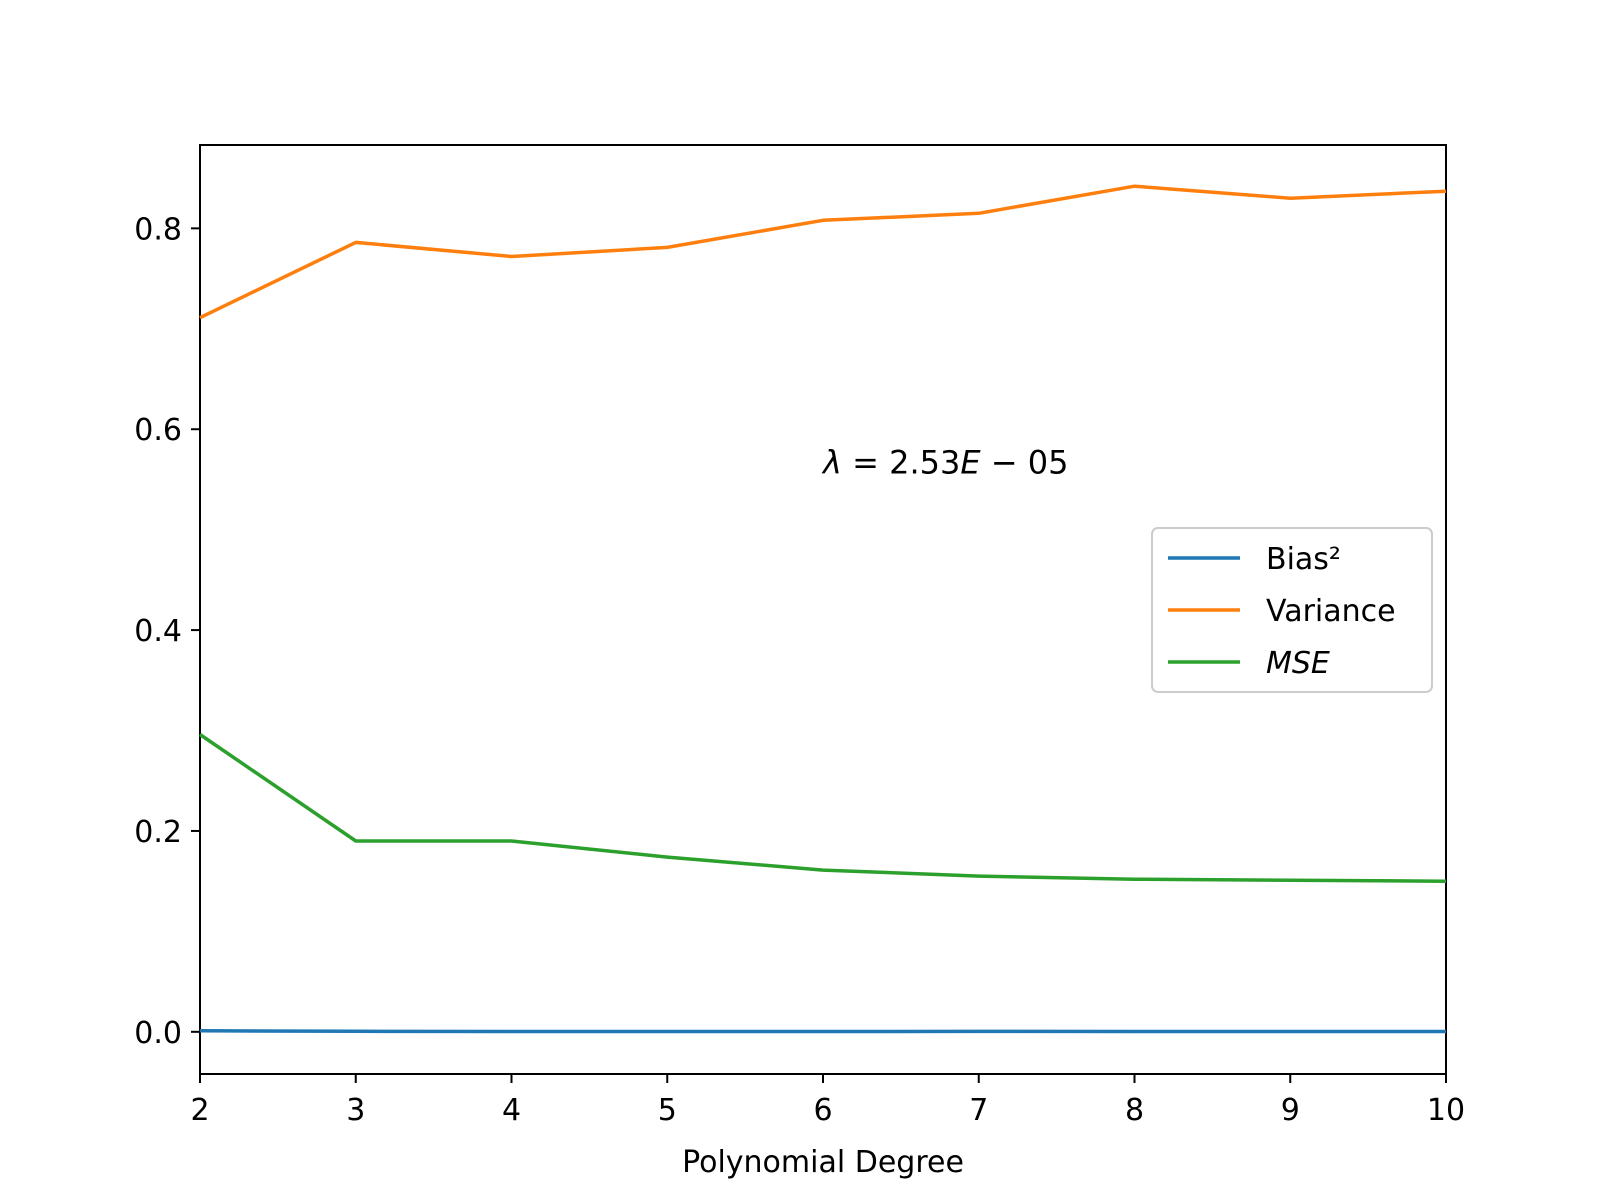 This screenshot has height=1200, width=1600. I want to click on legend: Bias² Variance MSE, so click(1292, 610).